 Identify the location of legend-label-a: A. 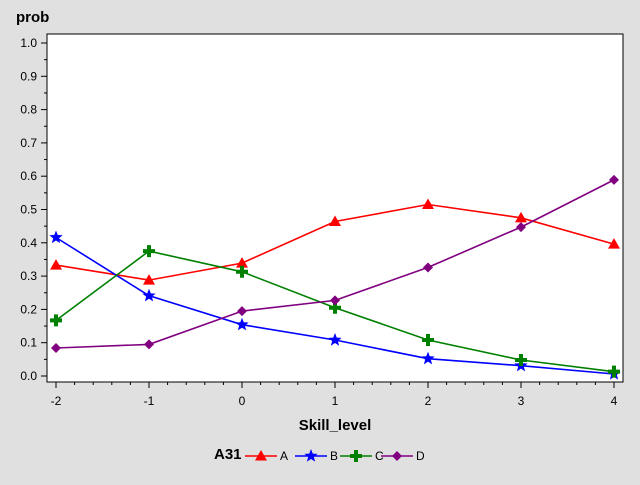
(284, 456).